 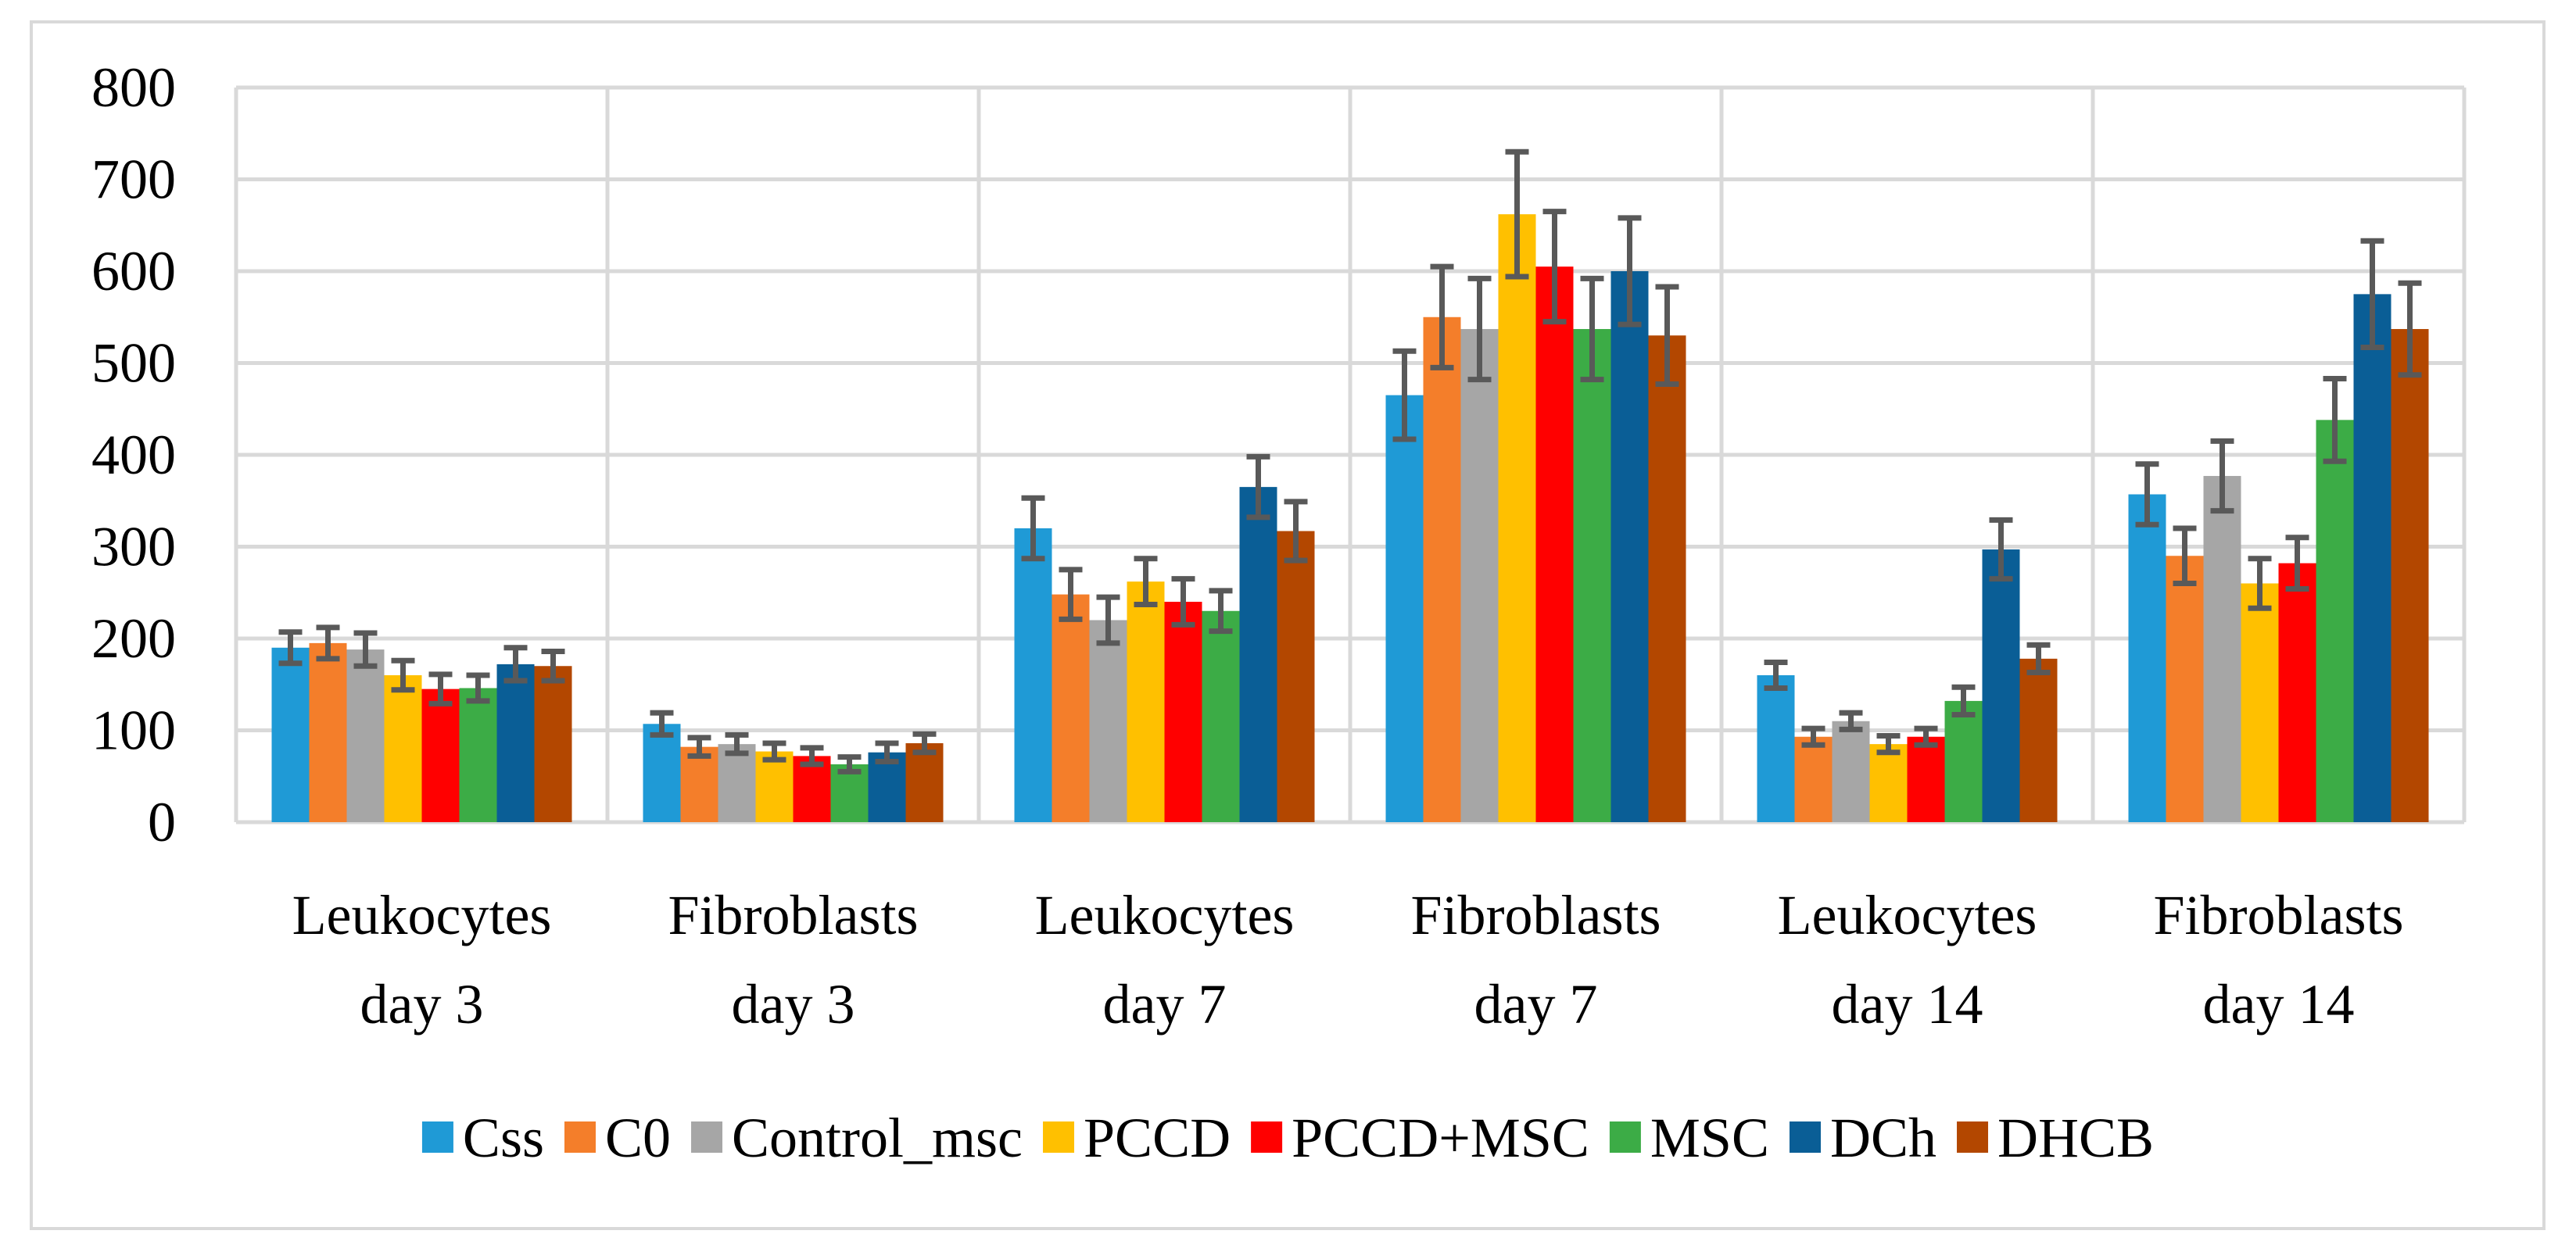 What do you see at coordinates (133, 363) in the screenshot?
I see `y-tick-label-500: 500` at bounding box center [133, 363].